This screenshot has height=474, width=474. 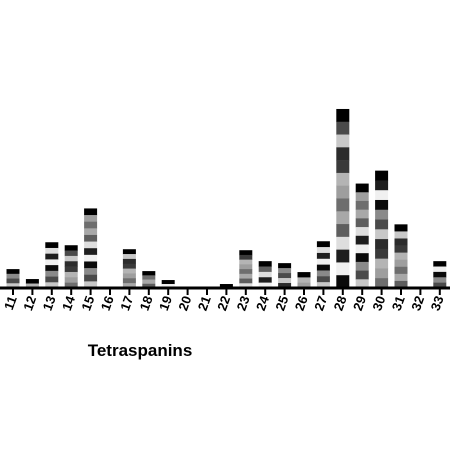 I want to click on x-tick-label-18: 18, so click(x=146, y=303).